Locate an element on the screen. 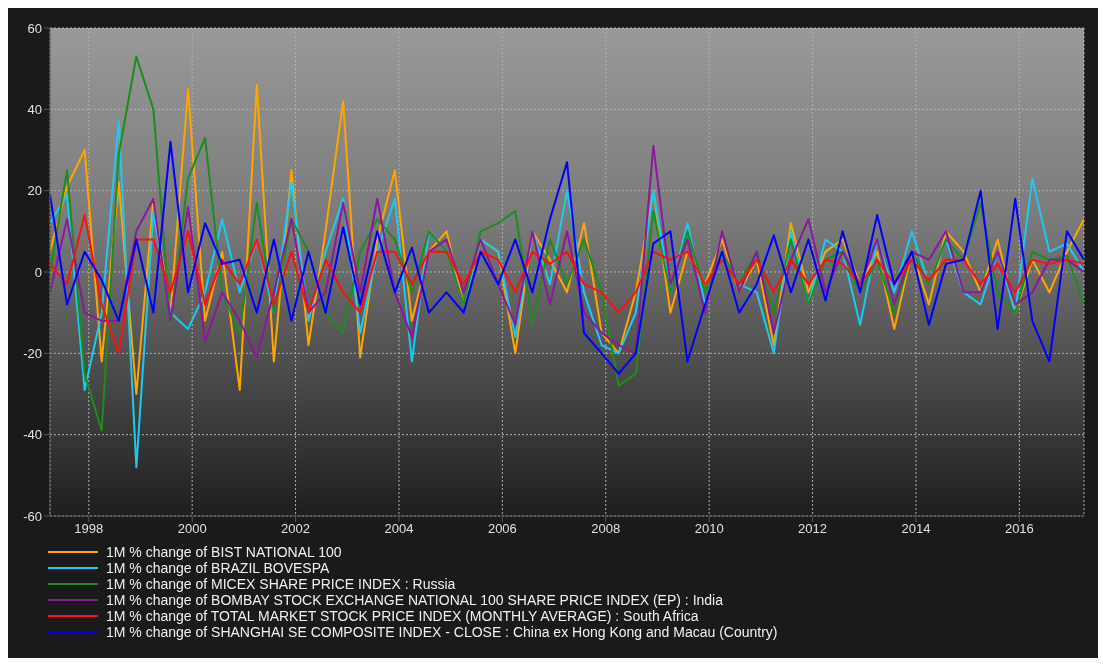 This screenshot has height=666, width=1103. y-tick-label: 60 is located at coordinates (34, 28).